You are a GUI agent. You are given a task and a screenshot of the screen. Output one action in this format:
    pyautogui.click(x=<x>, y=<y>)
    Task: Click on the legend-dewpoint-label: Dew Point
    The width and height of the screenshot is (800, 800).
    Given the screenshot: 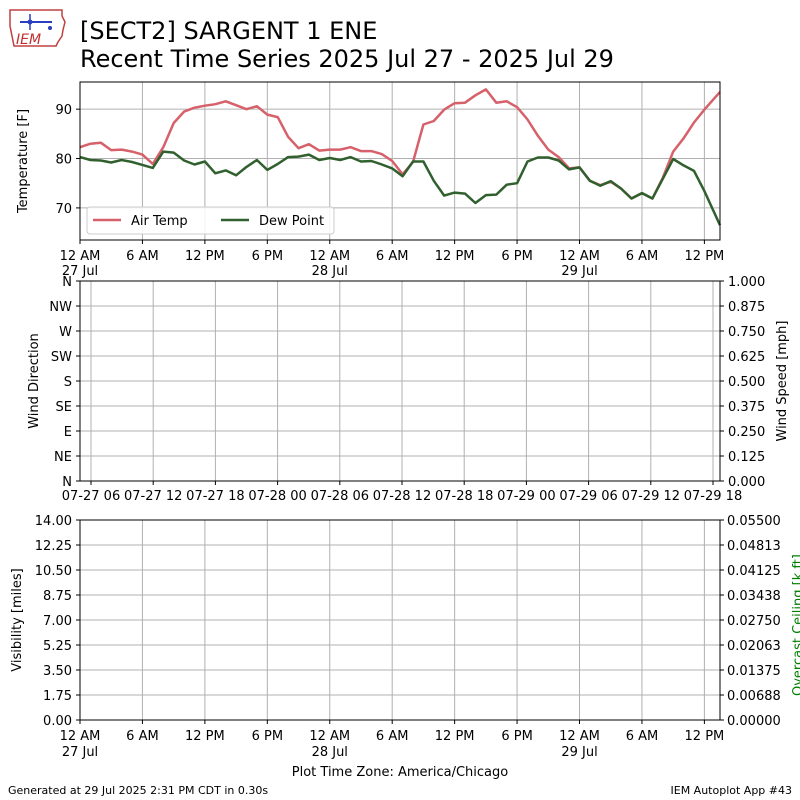 What is the action you would take?
    pyautogui.click(x=291, y=221)
    